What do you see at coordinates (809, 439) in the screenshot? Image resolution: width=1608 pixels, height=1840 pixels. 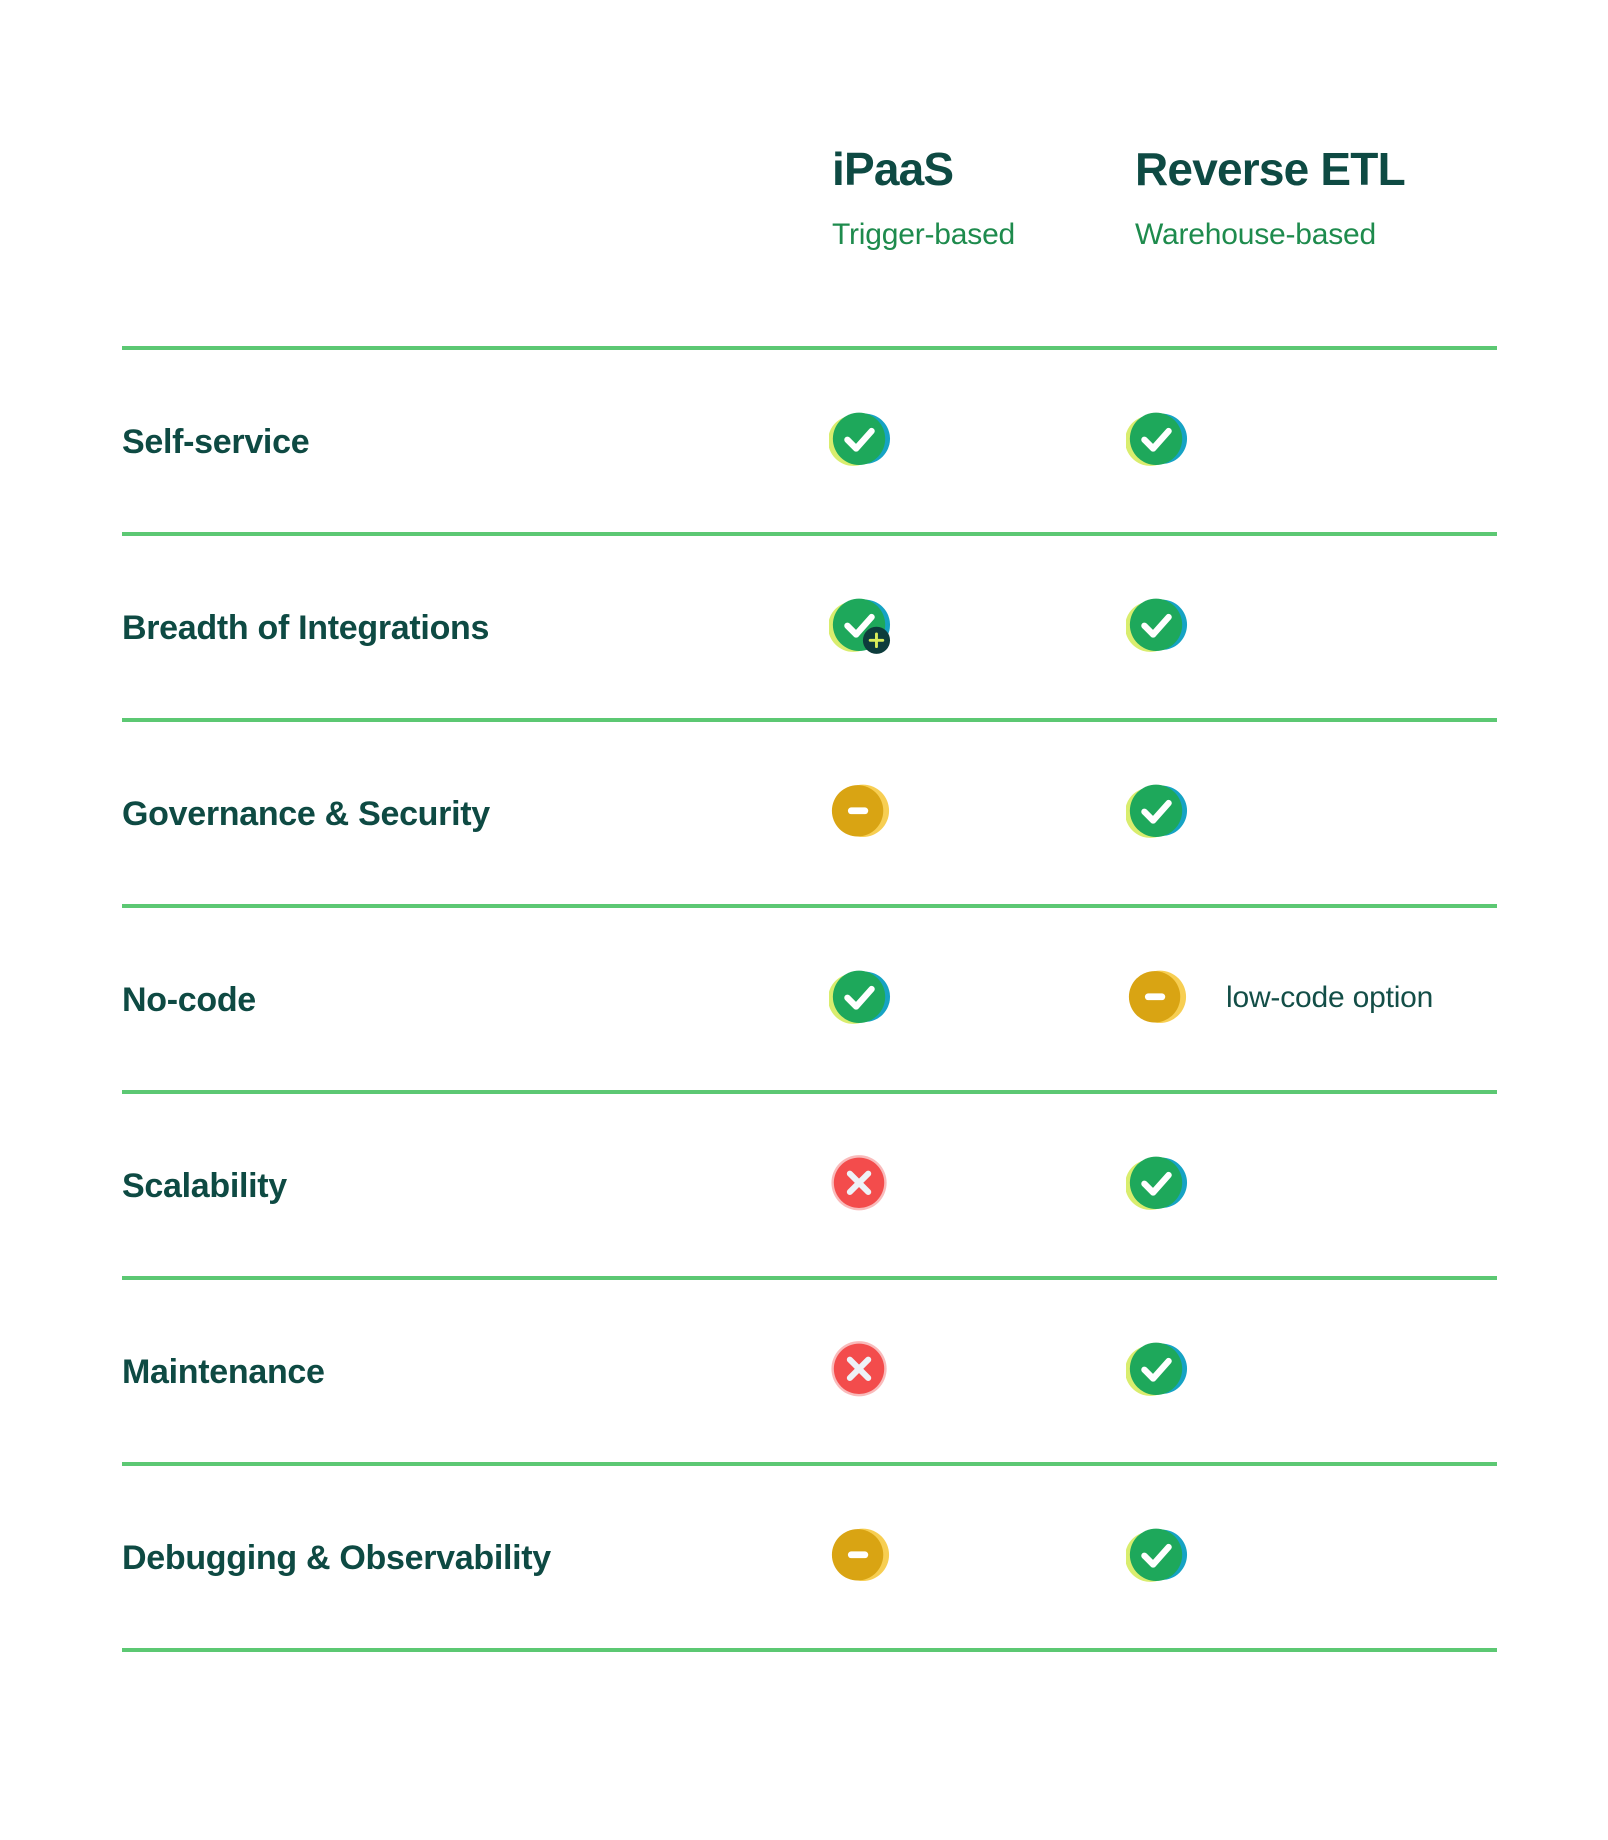 I see `table-row: Self-service` at bounding box center [809, 439].